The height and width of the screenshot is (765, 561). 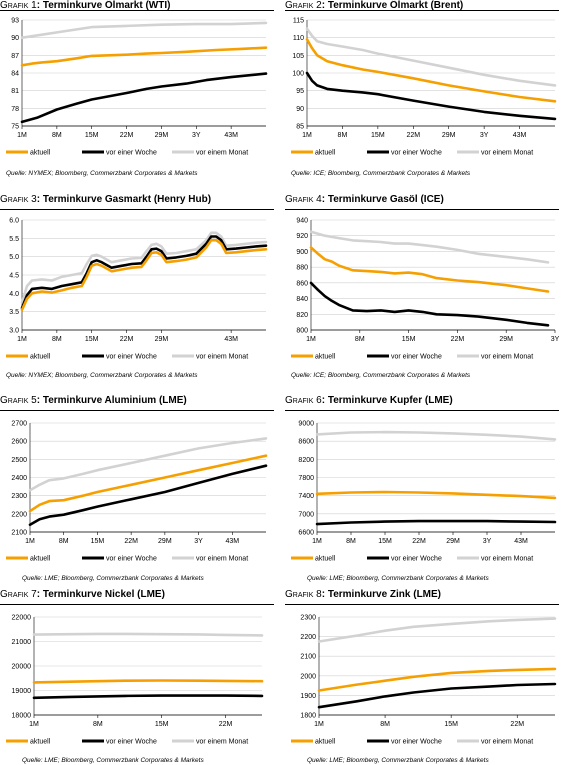 I want to click on y-tick-label: 3.0, so click(x=14, y=331).